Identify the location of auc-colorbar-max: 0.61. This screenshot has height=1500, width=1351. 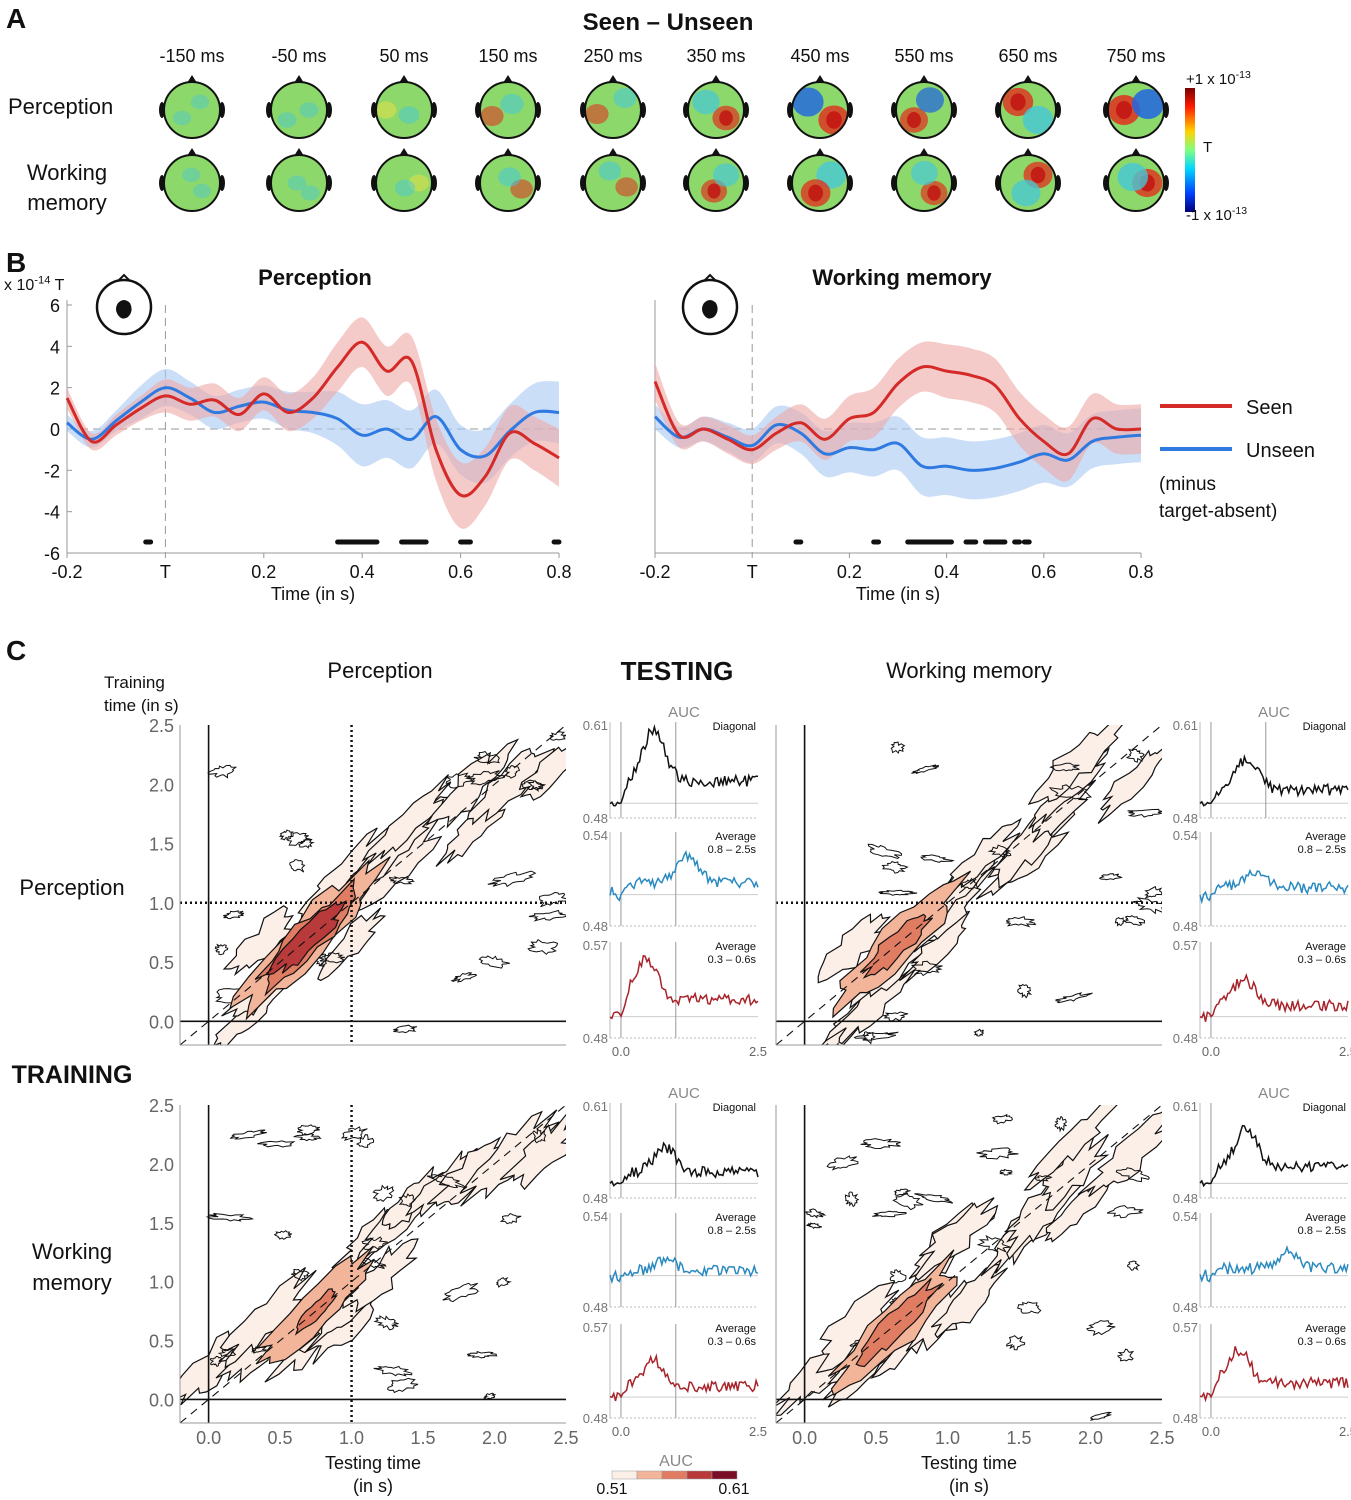
(733, 1489).